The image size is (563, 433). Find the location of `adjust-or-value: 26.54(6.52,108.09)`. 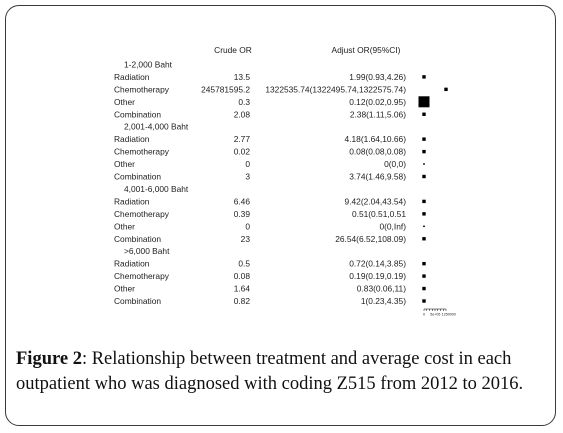

adjust-or-value: 26.54(6.52,108.09) is located at coordinates (370, 239).